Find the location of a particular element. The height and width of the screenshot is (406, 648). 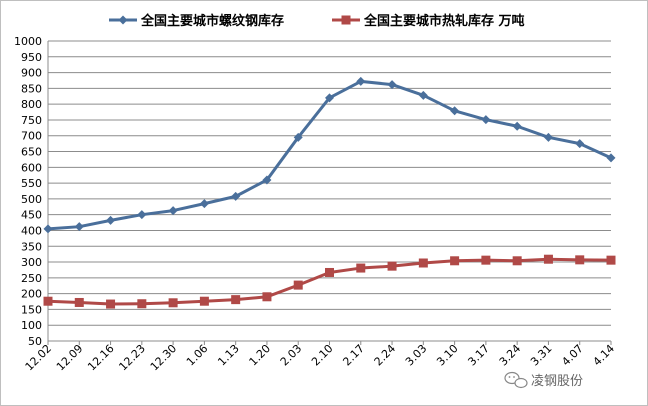

x-tick-label: 12.23 is located at coordinates (131, 357).